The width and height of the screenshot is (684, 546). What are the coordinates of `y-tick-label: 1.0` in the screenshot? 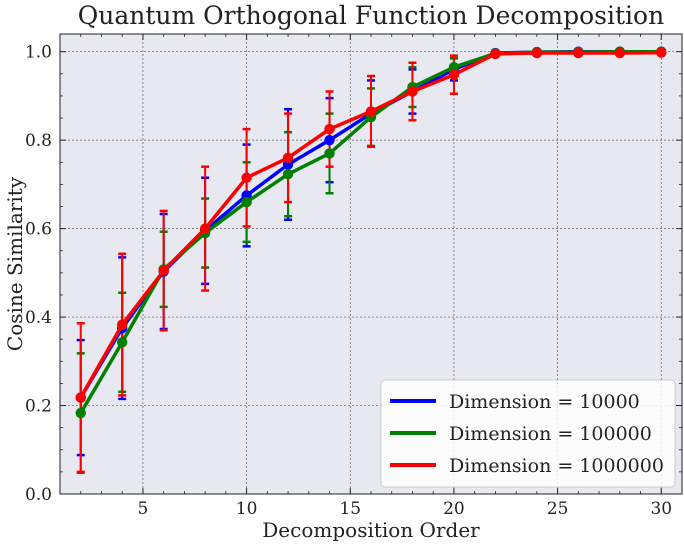 It's located at (38, 53).